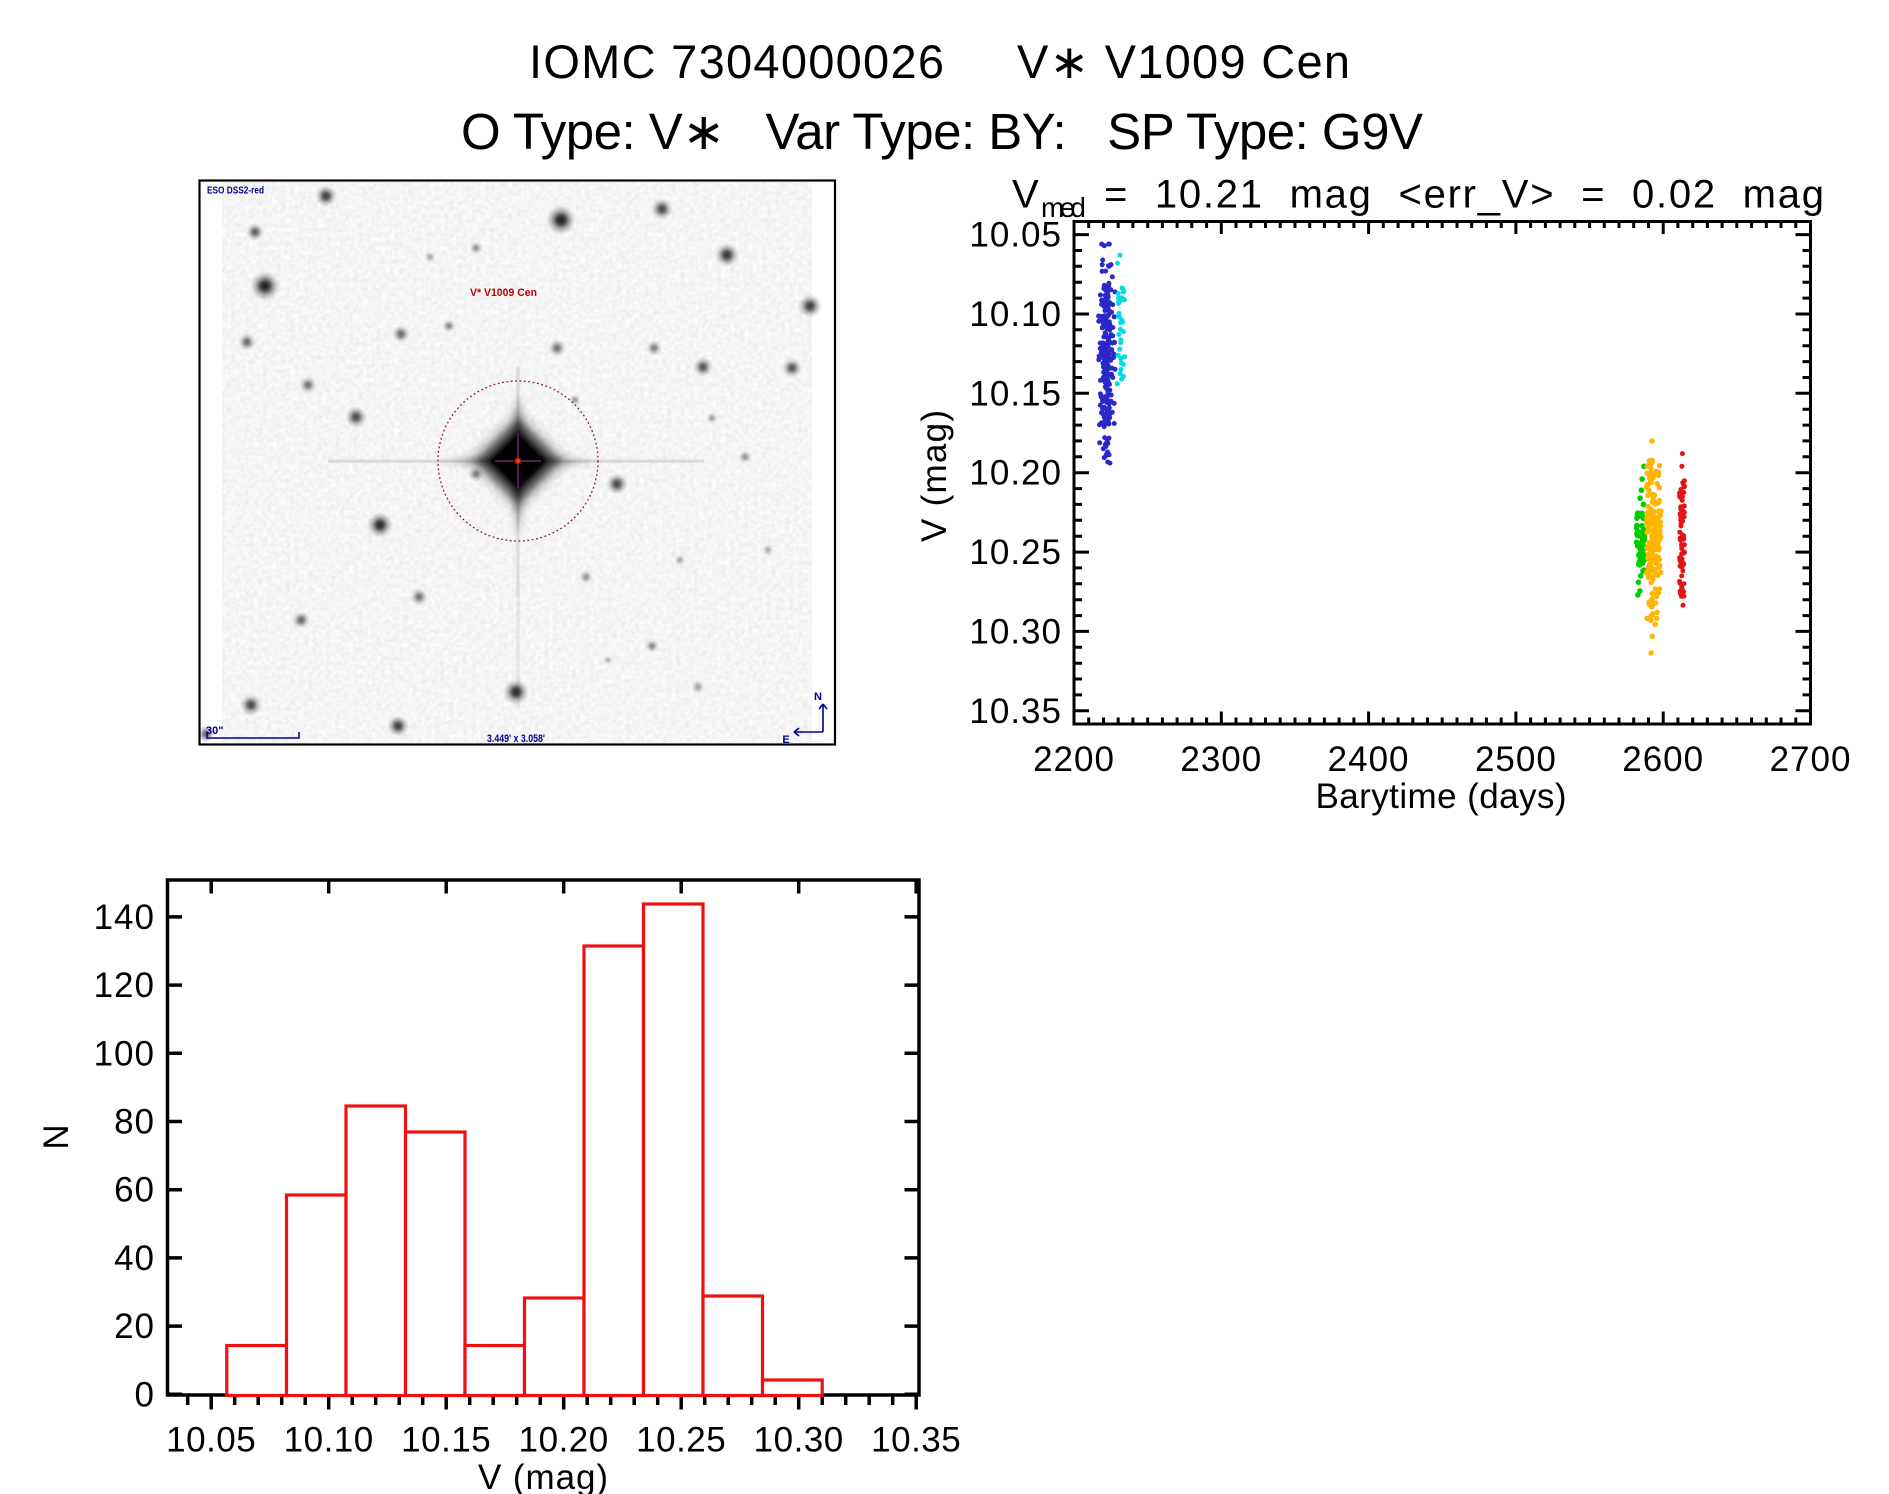  Describe the element at coordinates (1663, 759) in the screenshot. I see `svg-text: 2600` at that location.